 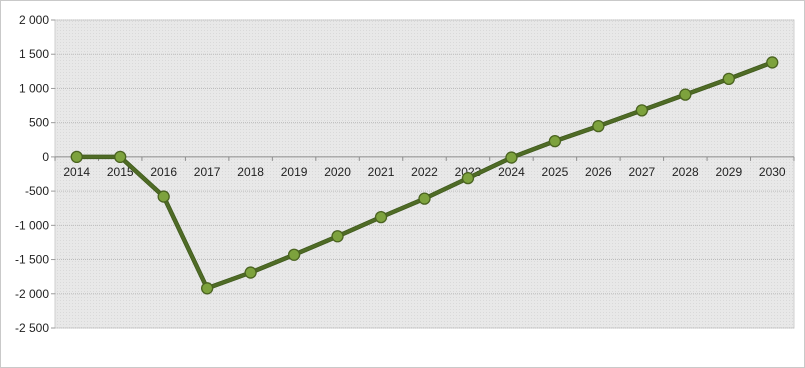 I want to click on x-tick-label: 2028, so click(x=685, y=172).